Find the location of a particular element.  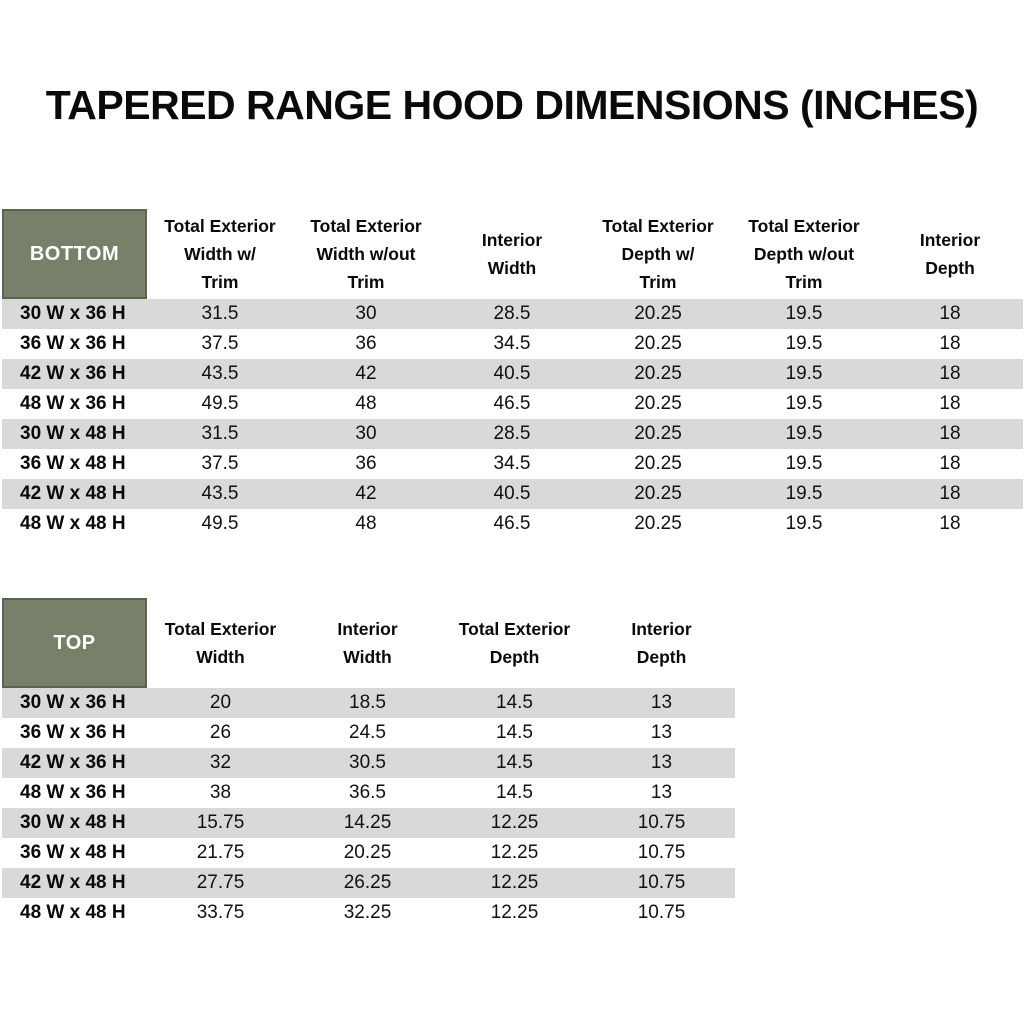

table-row: 42 W x 48 H 43.5 42 40.5 20.25 19.5 18 is located at coordinates (512, 494).